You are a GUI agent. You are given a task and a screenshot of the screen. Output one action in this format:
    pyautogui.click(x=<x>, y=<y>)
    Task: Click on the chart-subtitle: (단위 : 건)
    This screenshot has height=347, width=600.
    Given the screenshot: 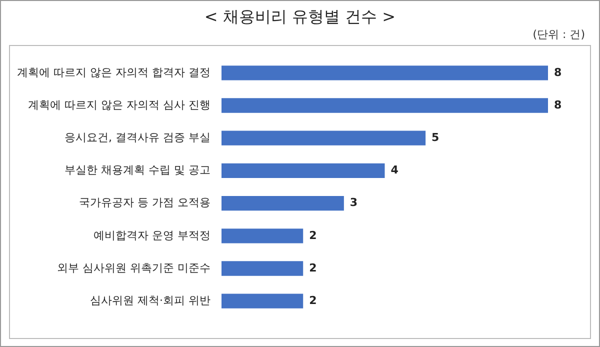 What is the action you would take?
    pyautogui.click(x=558, y=34)
    